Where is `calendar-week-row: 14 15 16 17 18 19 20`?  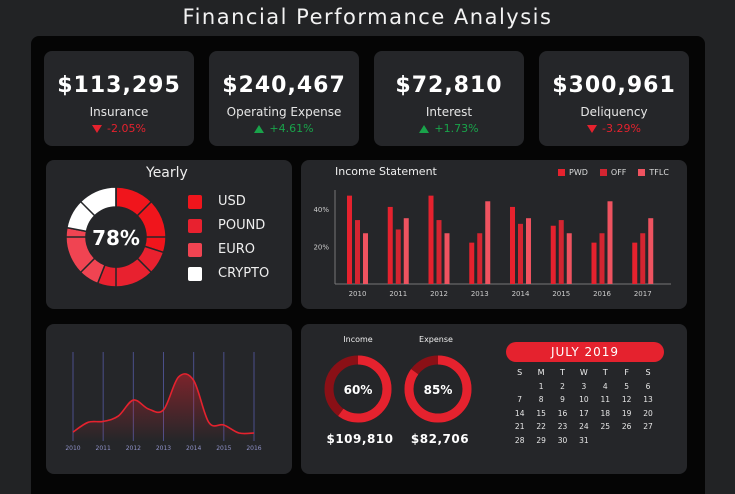 calendar-week-row: 14 15 16 17 18 19 20 is located at coordinates (584, 414).